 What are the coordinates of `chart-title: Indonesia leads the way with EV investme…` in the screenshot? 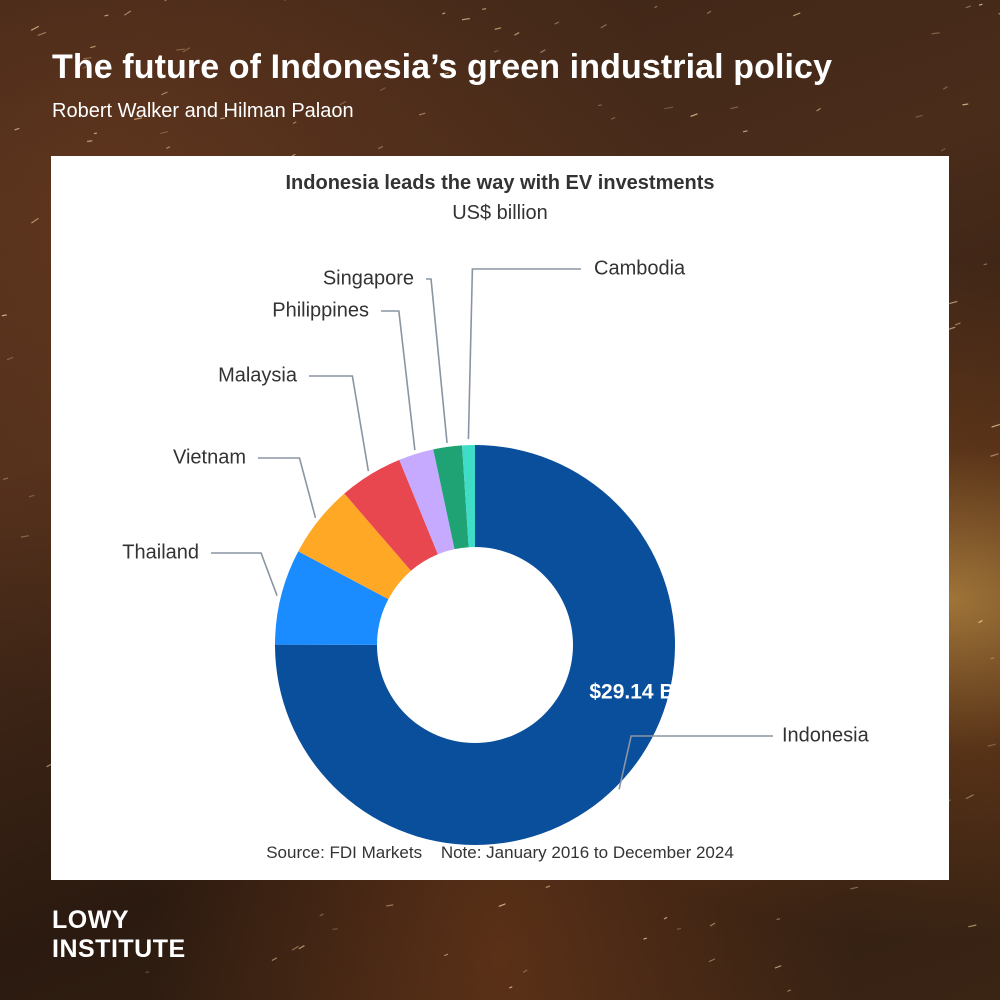 It's located at (500, 183).